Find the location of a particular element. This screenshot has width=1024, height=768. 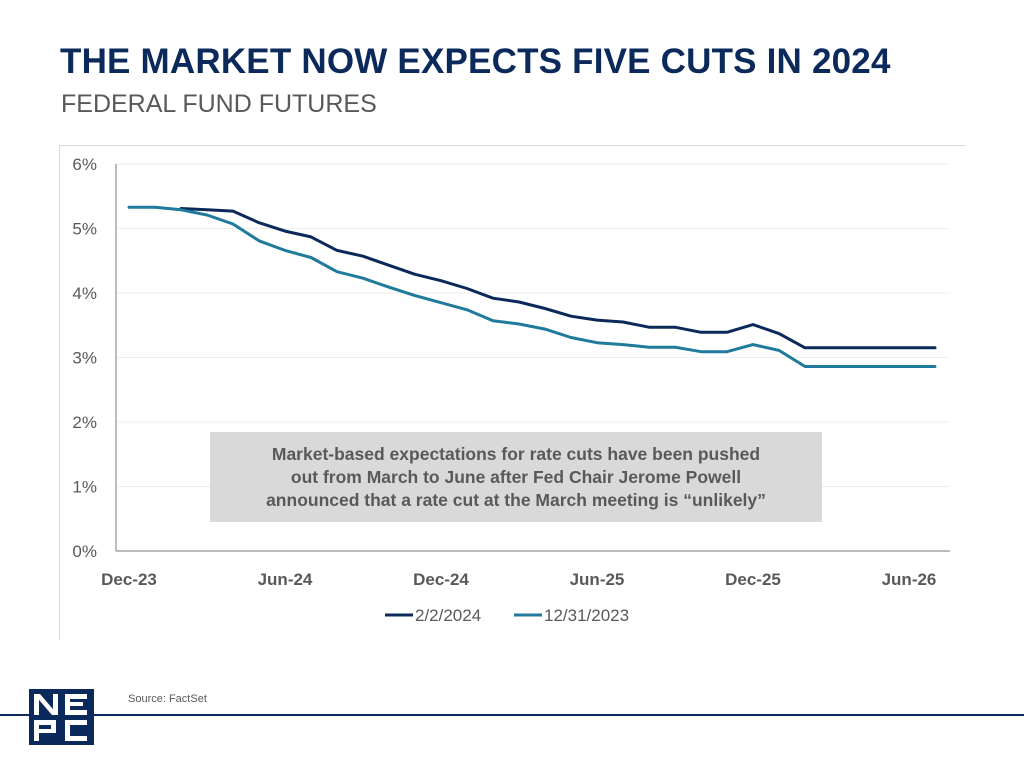

y-tick-labels: 0% 1% 2% 3% 4% 5% 6% is located at coordinates (84, 358).